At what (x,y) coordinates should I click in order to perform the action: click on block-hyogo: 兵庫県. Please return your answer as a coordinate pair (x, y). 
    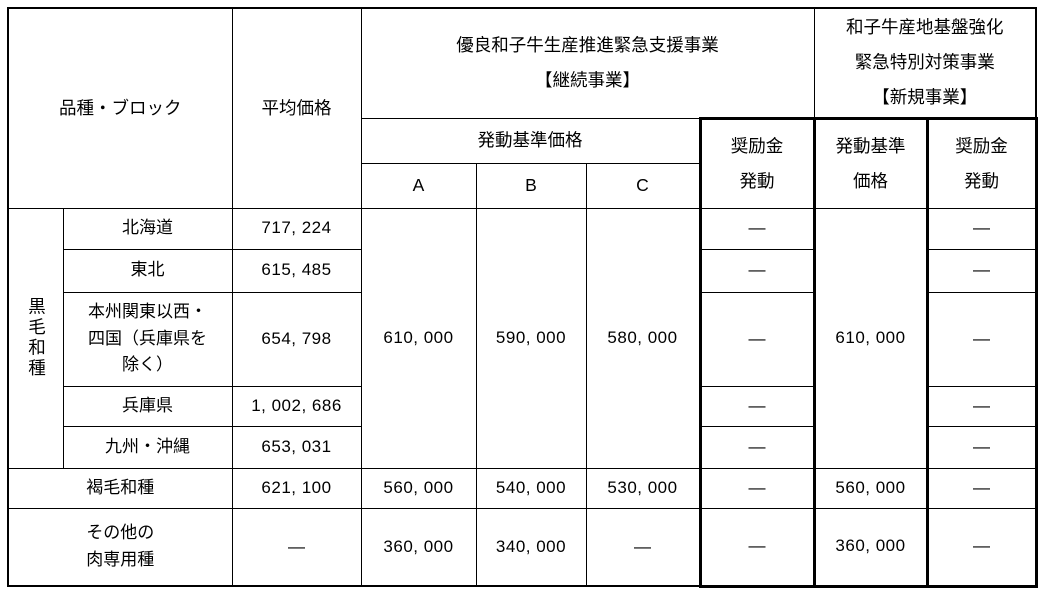
    Looking at the image, I should click on (147, 406).